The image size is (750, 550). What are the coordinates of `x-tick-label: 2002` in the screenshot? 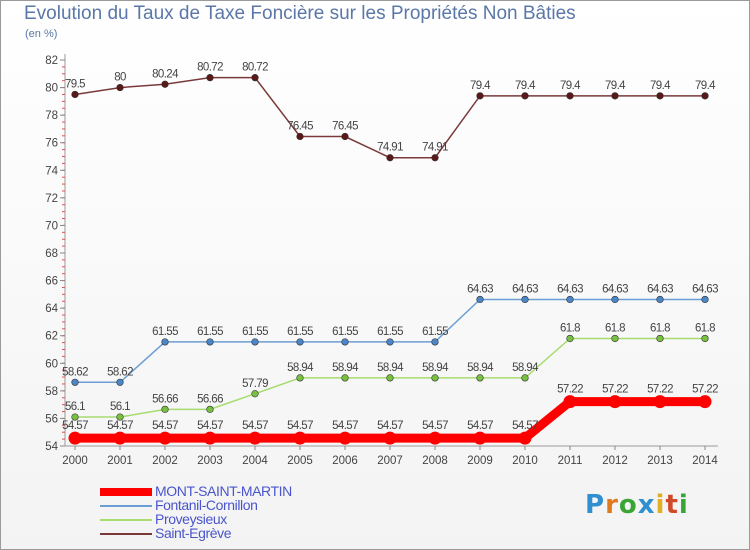 It's located at (165, 461).